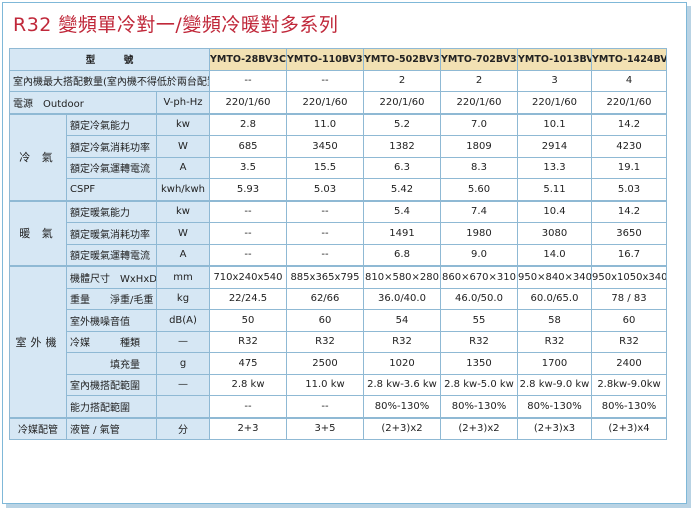 The width and height of the screenshot is (695, 510). Describe the element at coordinates (111, 124) in the screenshot. I see `row-label: 額定冷氣能力` at that location.